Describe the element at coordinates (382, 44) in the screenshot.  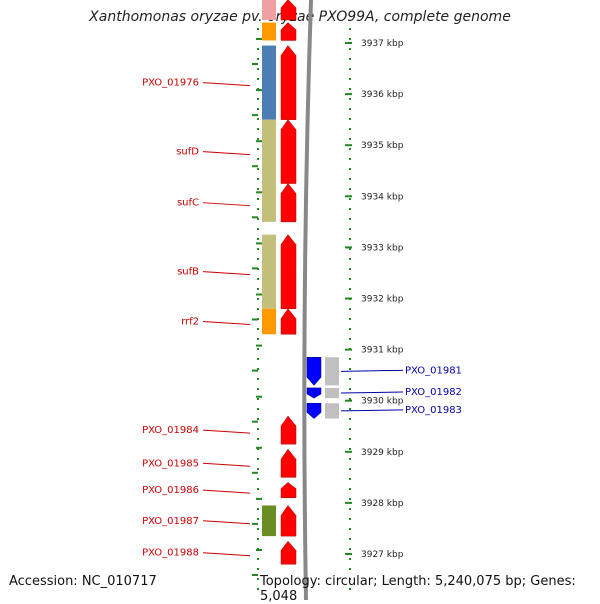
I see `tick-label: 3937 kbp` at that location.